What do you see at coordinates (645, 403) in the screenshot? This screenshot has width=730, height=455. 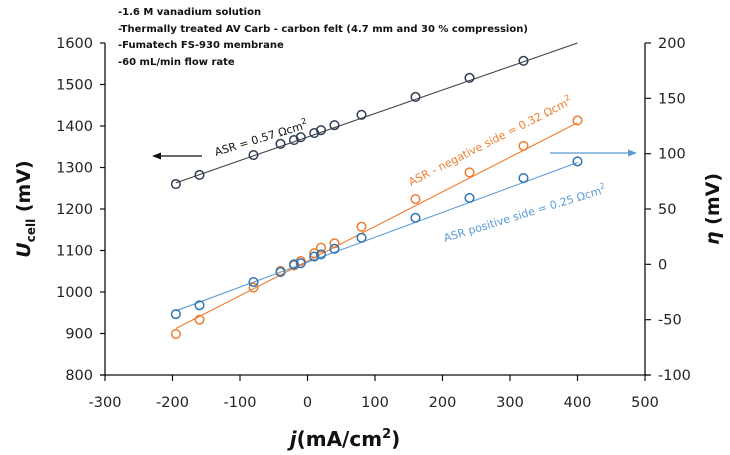 I see `x-tick-label: 500` at bounding box center [645, 403].